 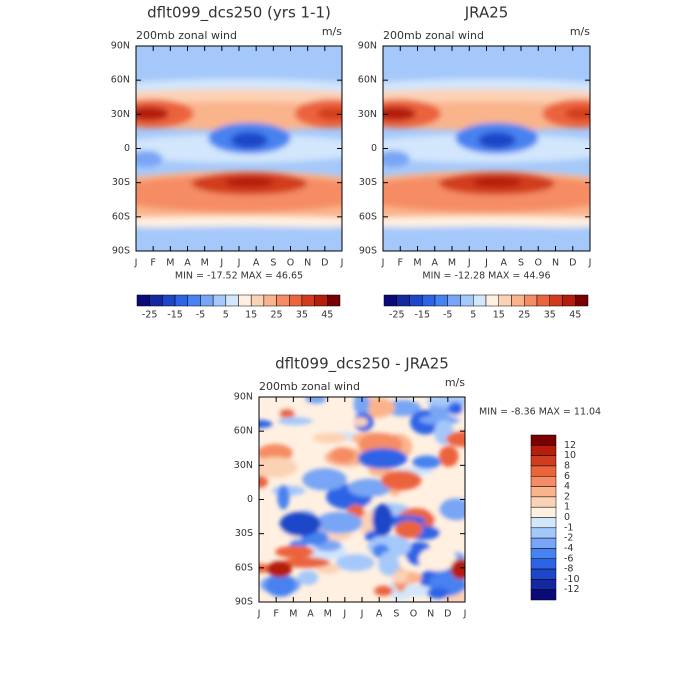 I want to click on panel-title: dflt099_dcs250 - JRA25, so click(x=362, y=364).